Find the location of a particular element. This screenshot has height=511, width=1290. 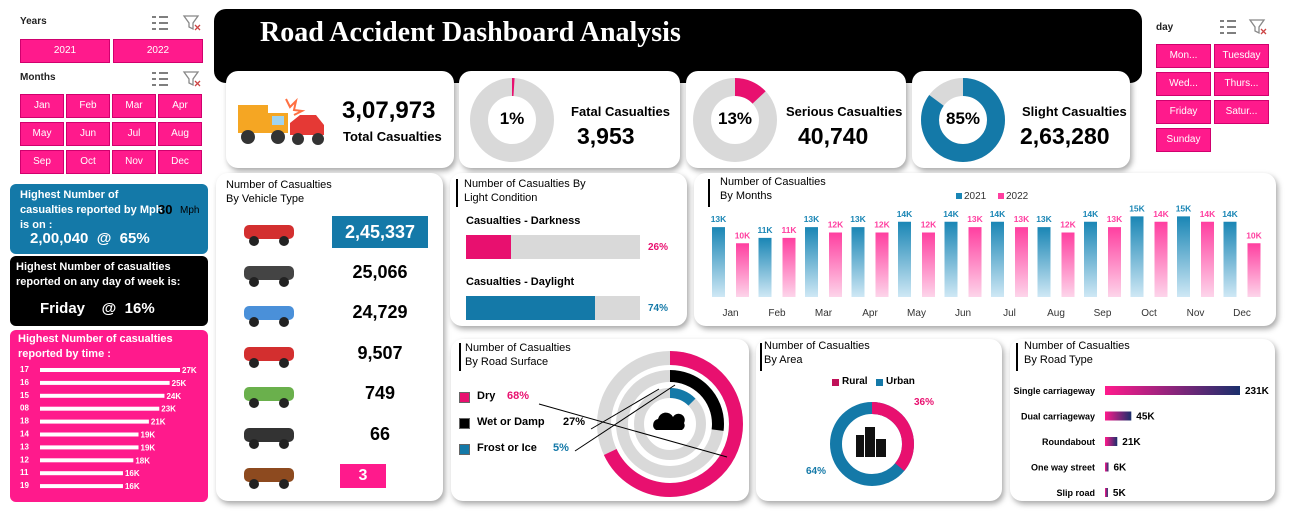

month-button: Jan is located at coordinates (42, 106).